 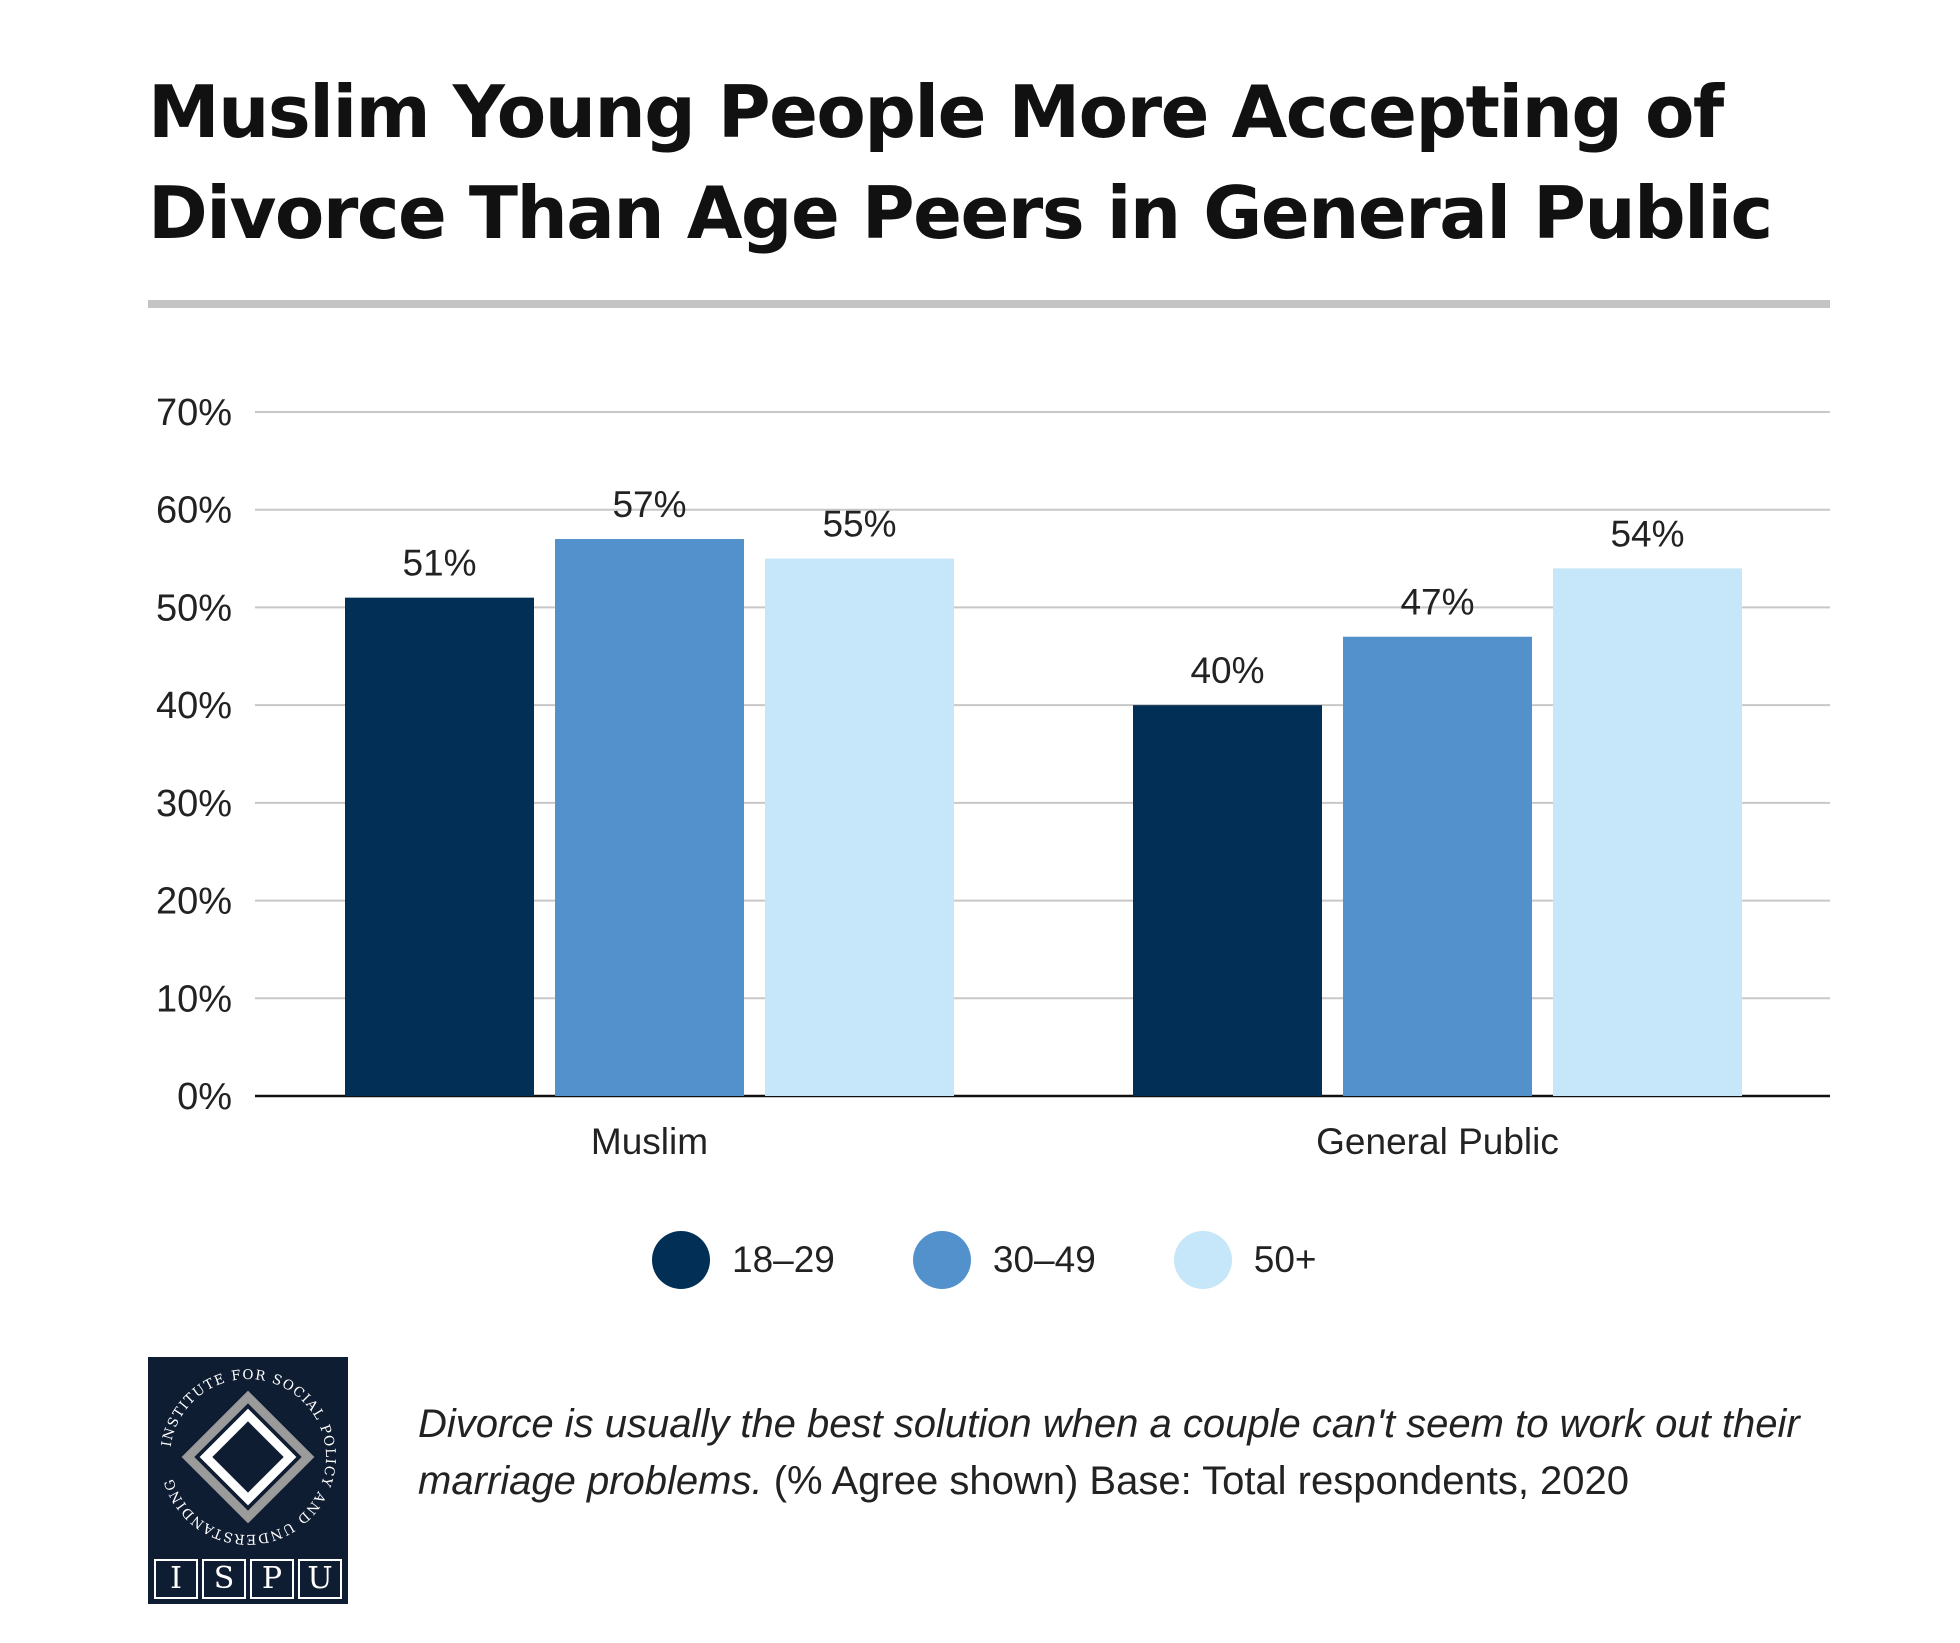 What do you see at coordinates (194, 608) in the screenshot?
I see `y-tick-label: 50%` at bounding box center [194, 608].